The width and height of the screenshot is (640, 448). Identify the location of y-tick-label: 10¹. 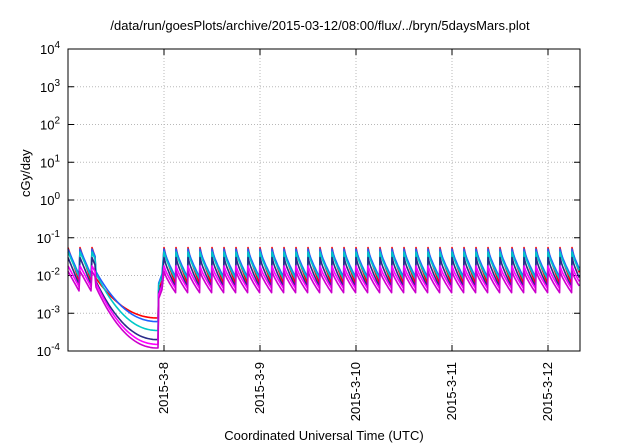
(50, 161).